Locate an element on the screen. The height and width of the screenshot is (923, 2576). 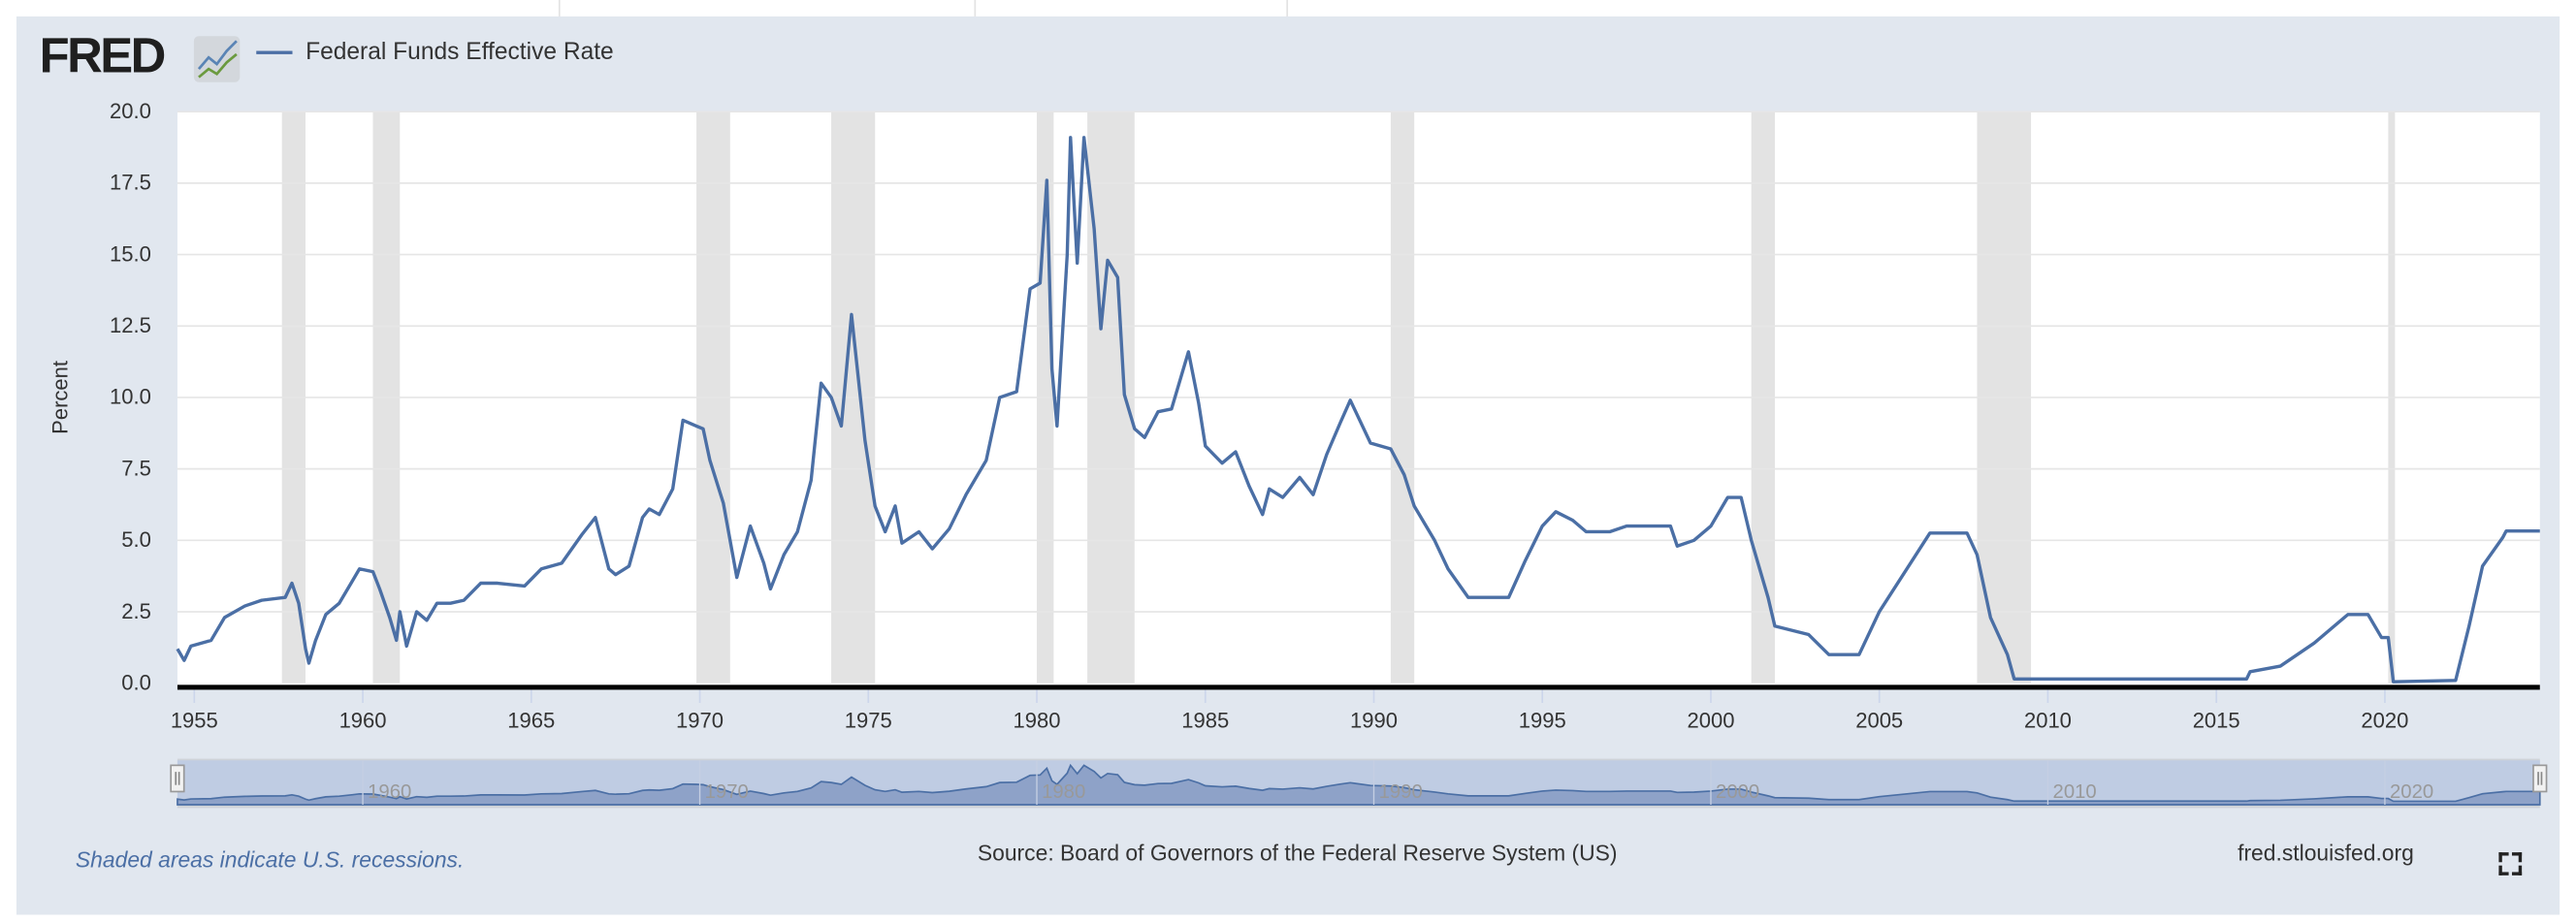
navigator-handle-right is located at coordinates (2540, 779).